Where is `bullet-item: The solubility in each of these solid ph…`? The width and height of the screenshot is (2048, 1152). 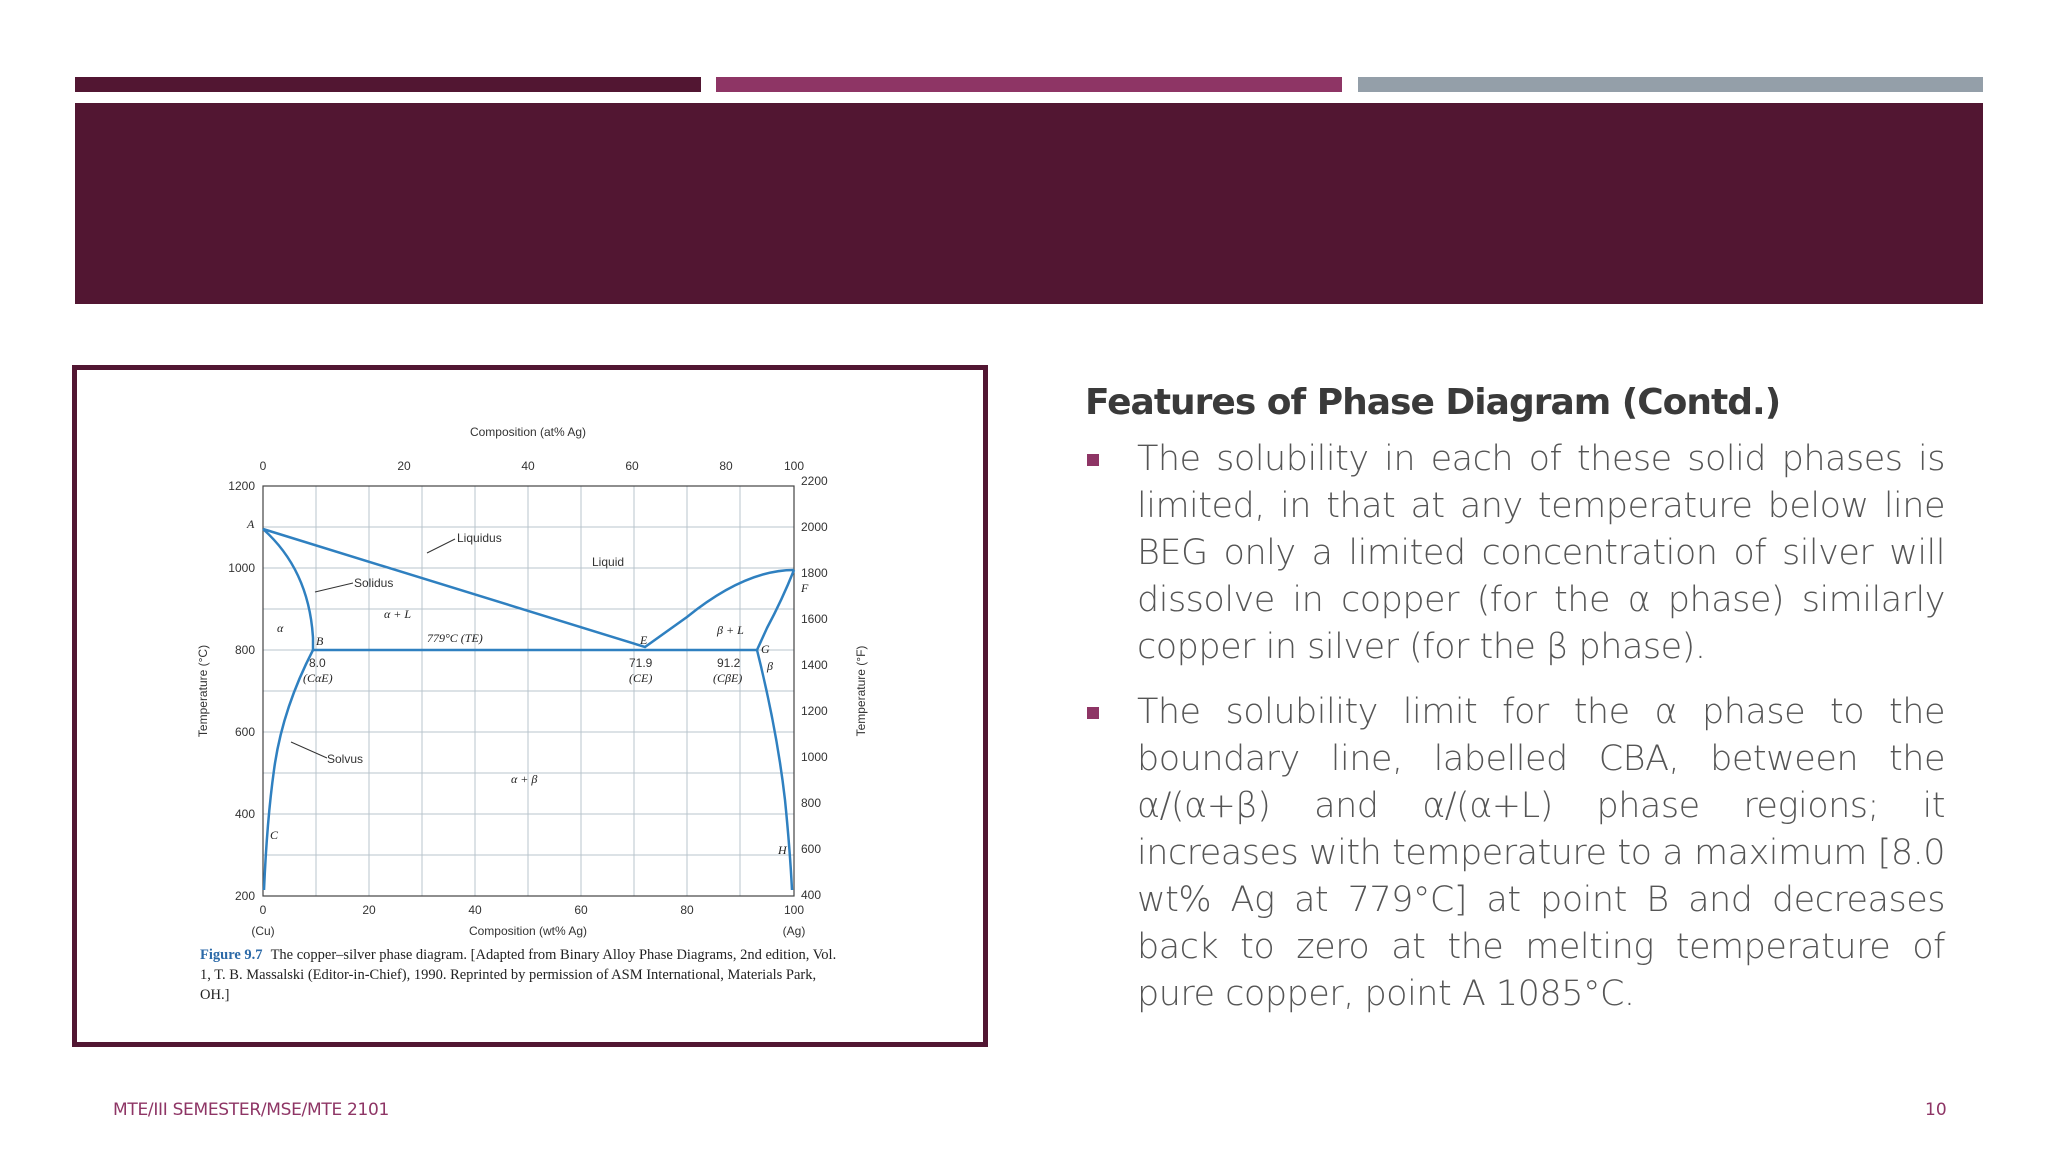 bullet-item: The solubility in each of these solid ph… is located at coordinates (1515, 553).